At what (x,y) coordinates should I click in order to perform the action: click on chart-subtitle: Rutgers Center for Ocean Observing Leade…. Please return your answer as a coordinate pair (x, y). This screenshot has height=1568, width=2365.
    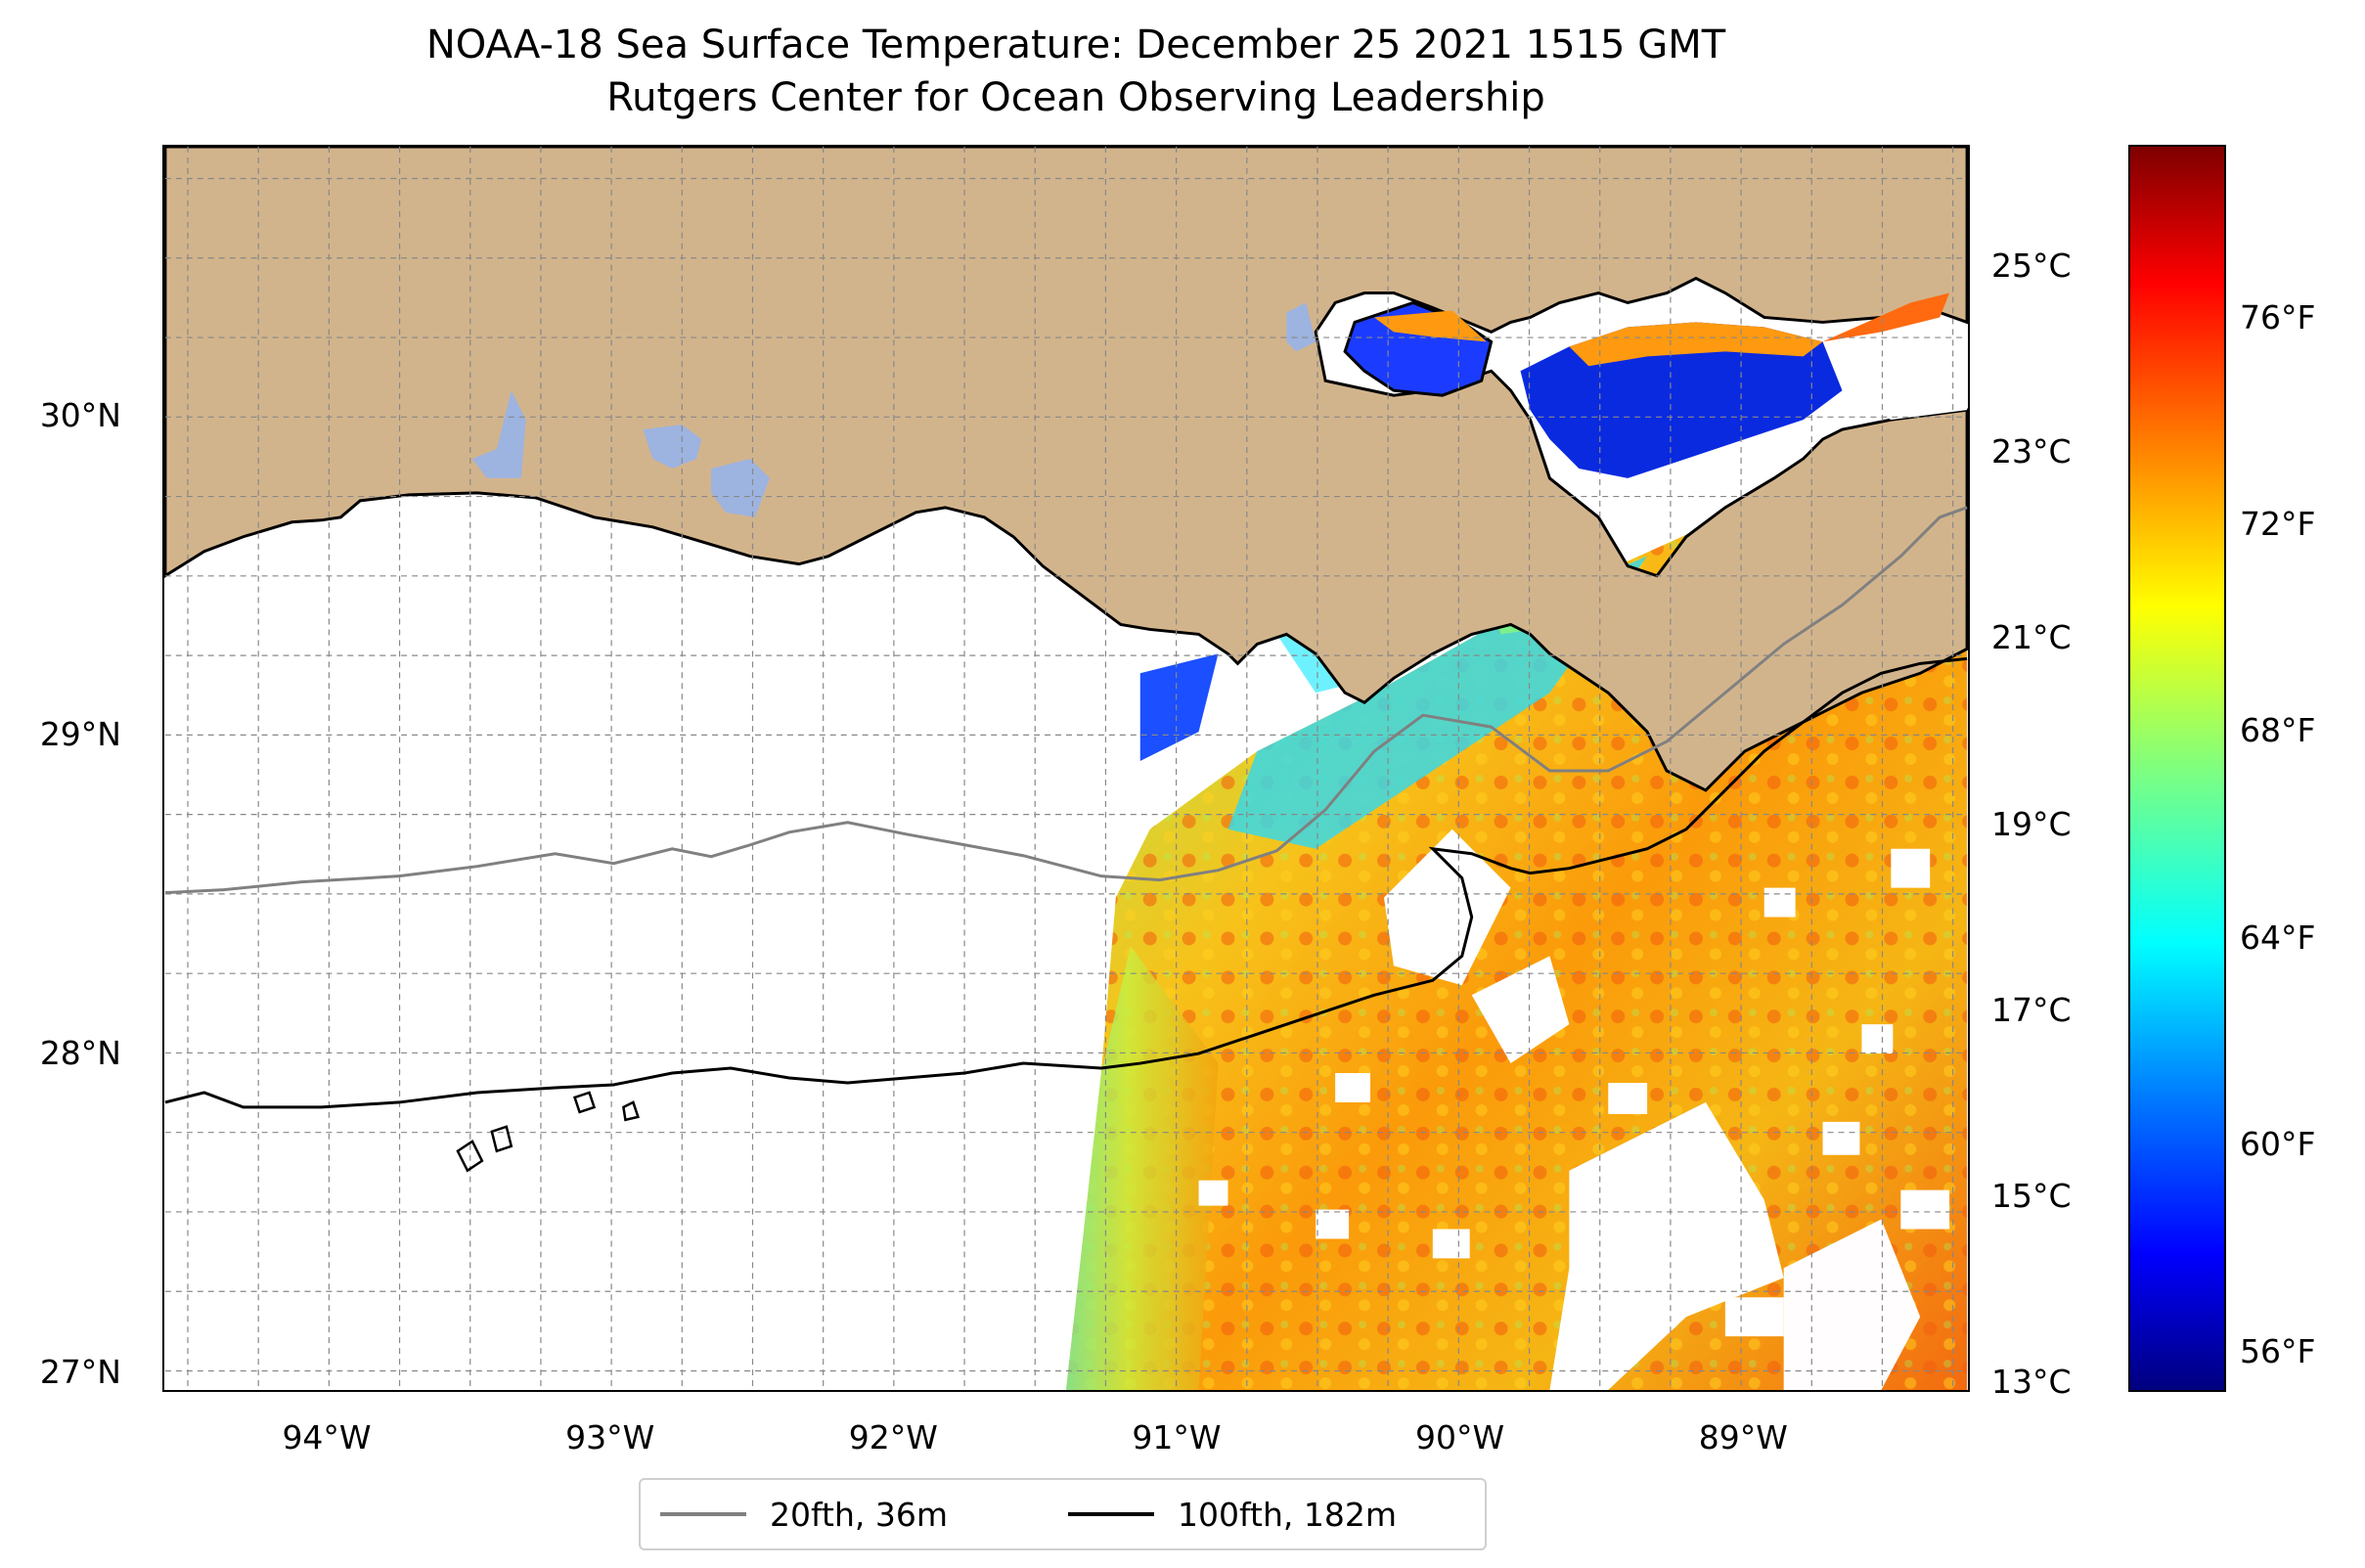
    Looking at the image, I should click on (1075, 97).